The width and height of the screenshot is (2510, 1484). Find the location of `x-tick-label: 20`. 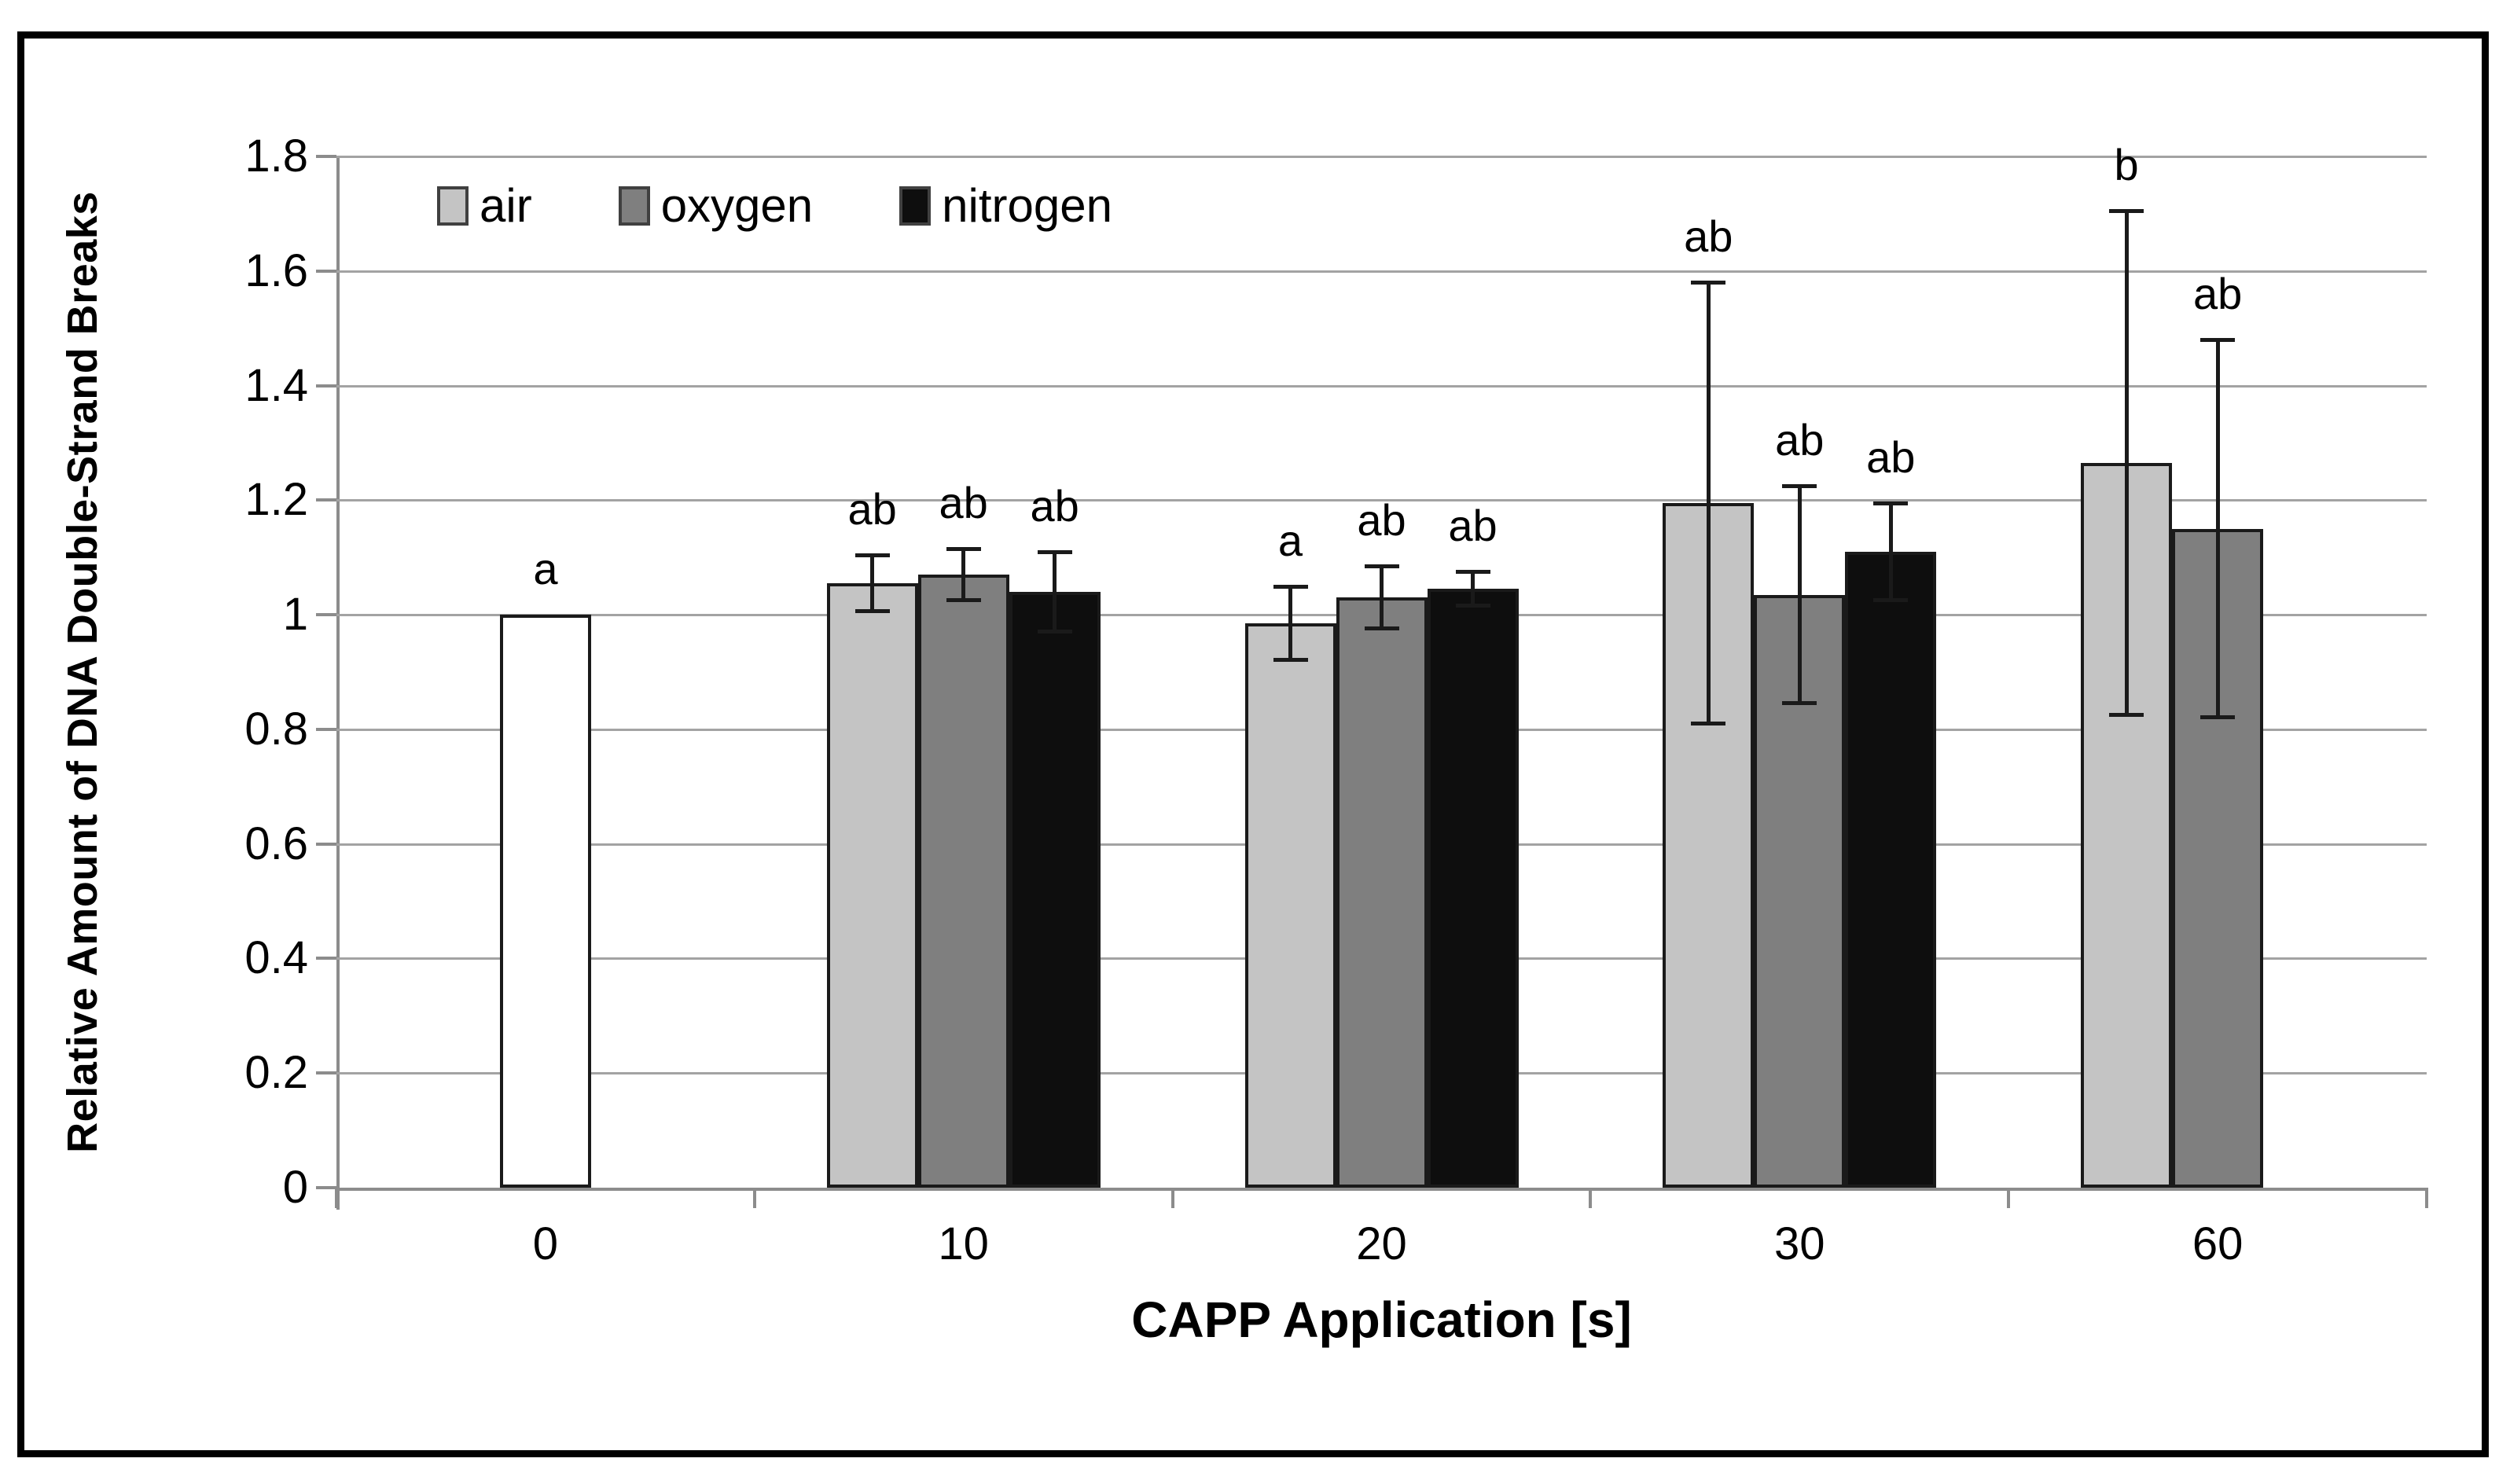

x-tick-label: 20 is located at coordinates (1382, 1243).